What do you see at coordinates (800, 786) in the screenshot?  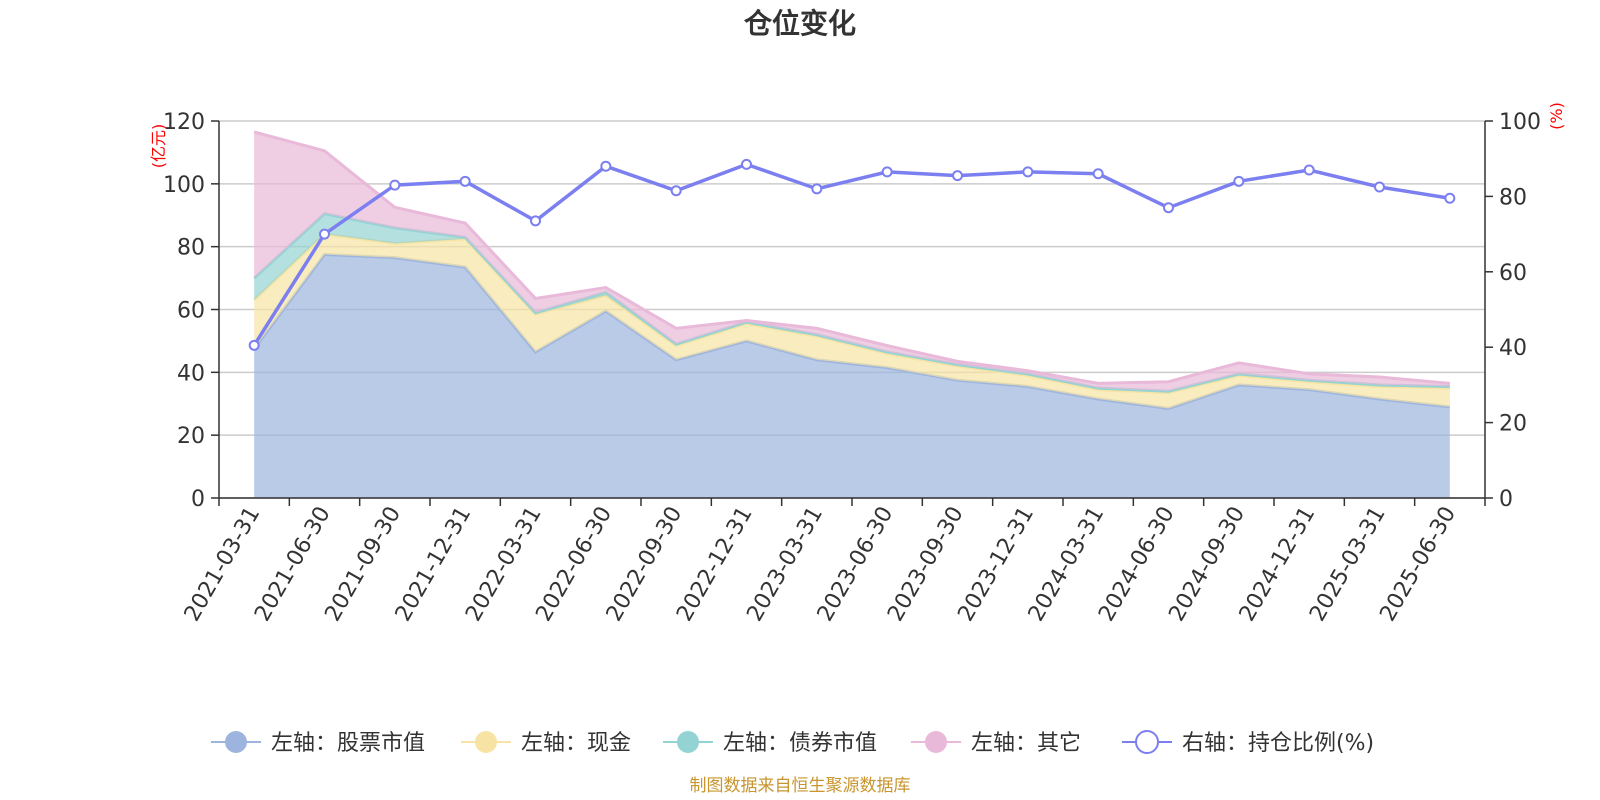 I see `data-source-note: 制图数据来自恒生聚源数据库` at bounding box center [800, 786].